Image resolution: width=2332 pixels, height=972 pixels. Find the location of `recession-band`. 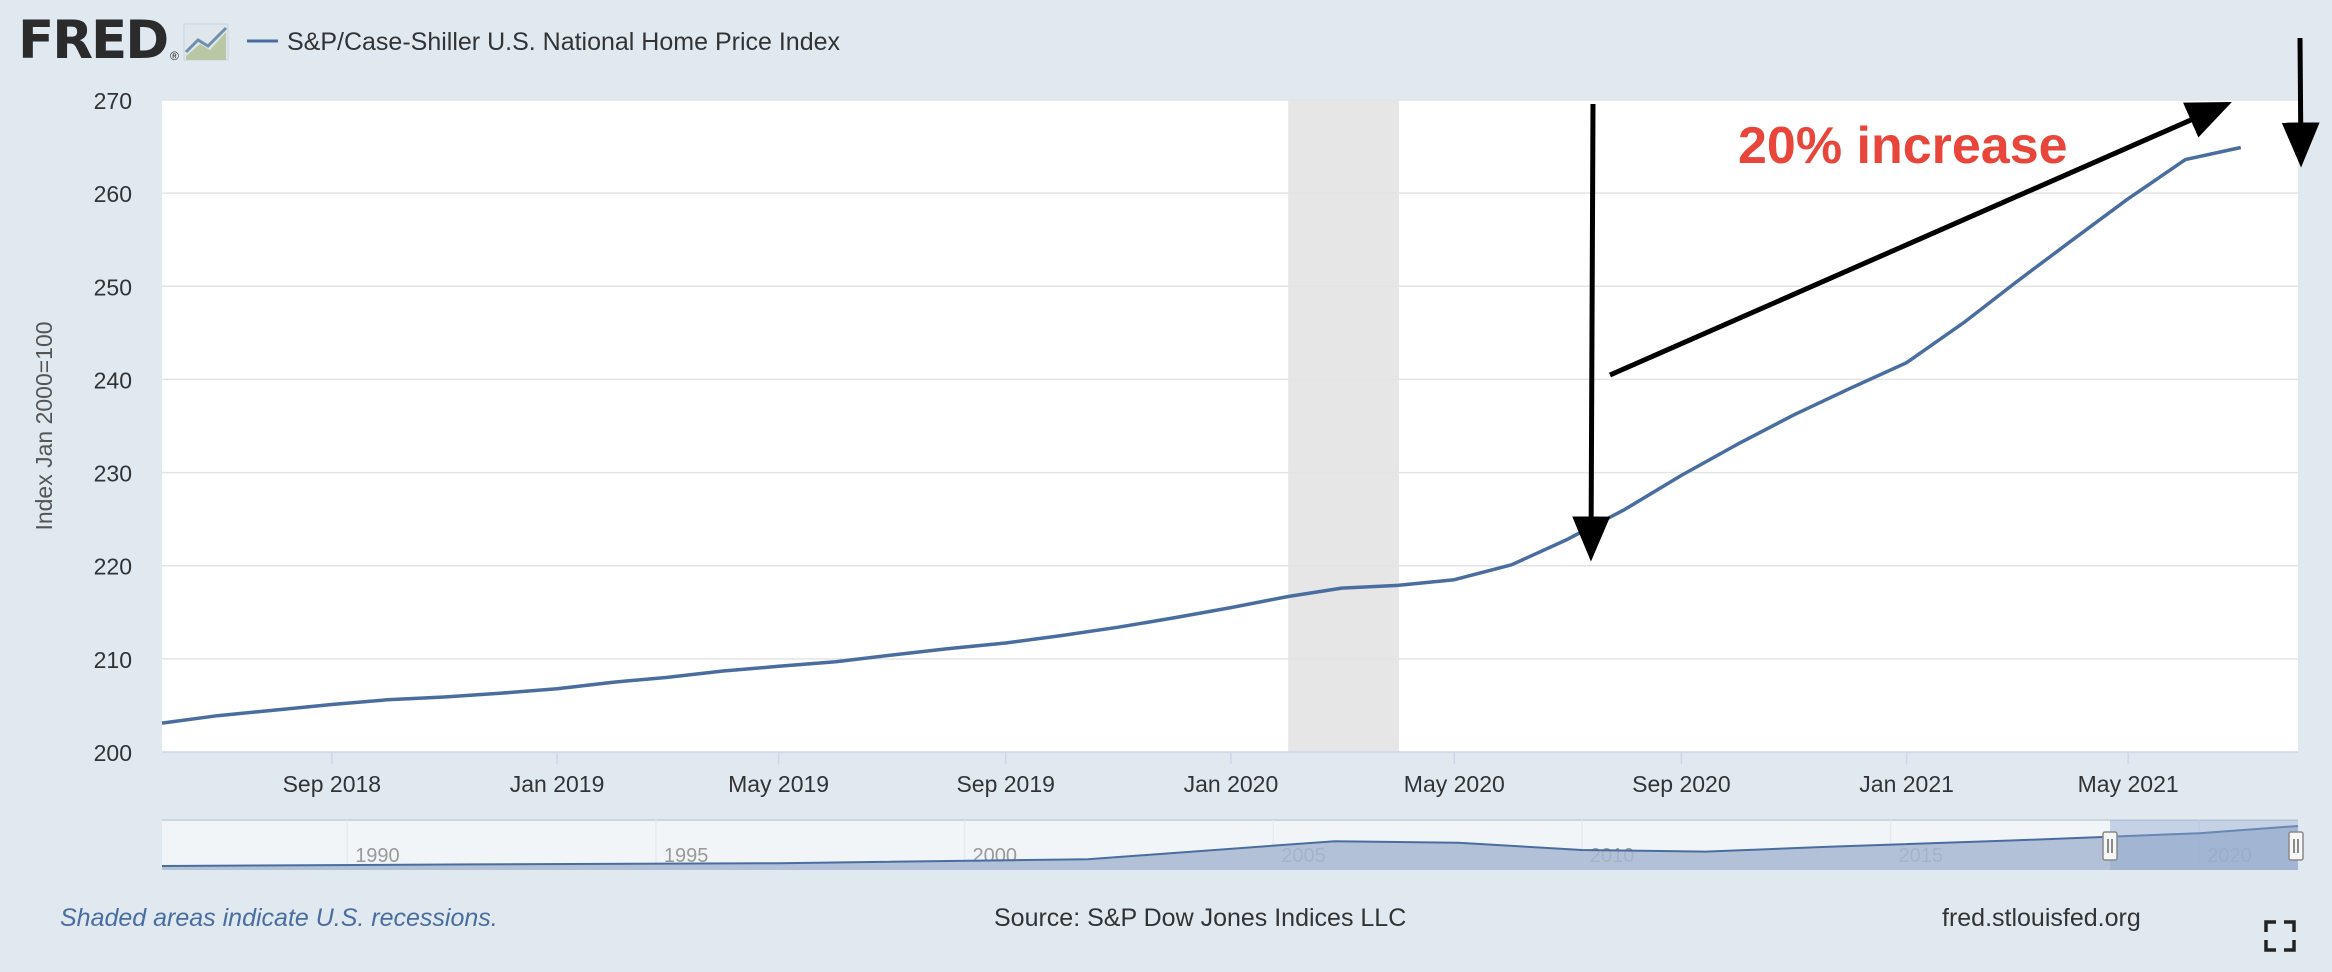

recession-band is located at coordinates (1343, 426).